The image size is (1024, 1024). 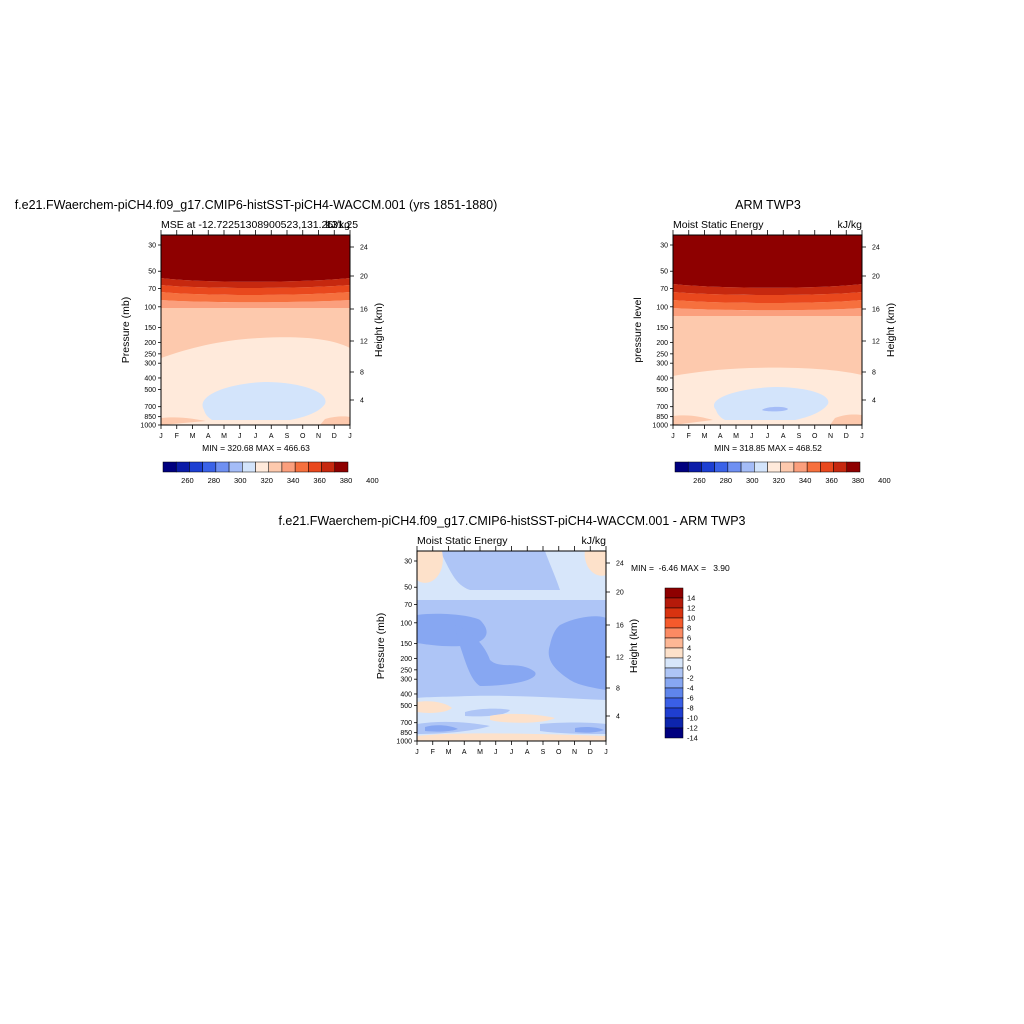 What do you see at coordinates (662, 328) in the screenshot?
I see `y-tick-label: 150` at bounding box center [662, 328].